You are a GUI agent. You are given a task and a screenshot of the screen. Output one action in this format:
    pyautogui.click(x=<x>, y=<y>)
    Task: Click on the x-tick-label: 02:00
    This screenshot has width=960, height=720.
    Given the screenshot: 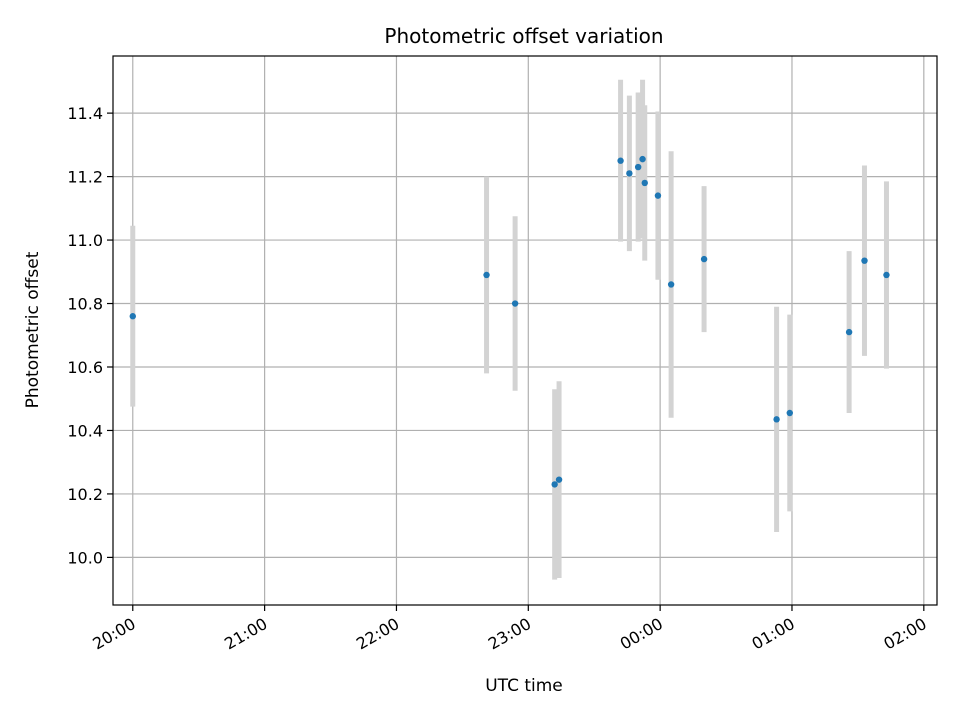 What is the action you would take?
    pyautogui.click(x=904, y=634)
    